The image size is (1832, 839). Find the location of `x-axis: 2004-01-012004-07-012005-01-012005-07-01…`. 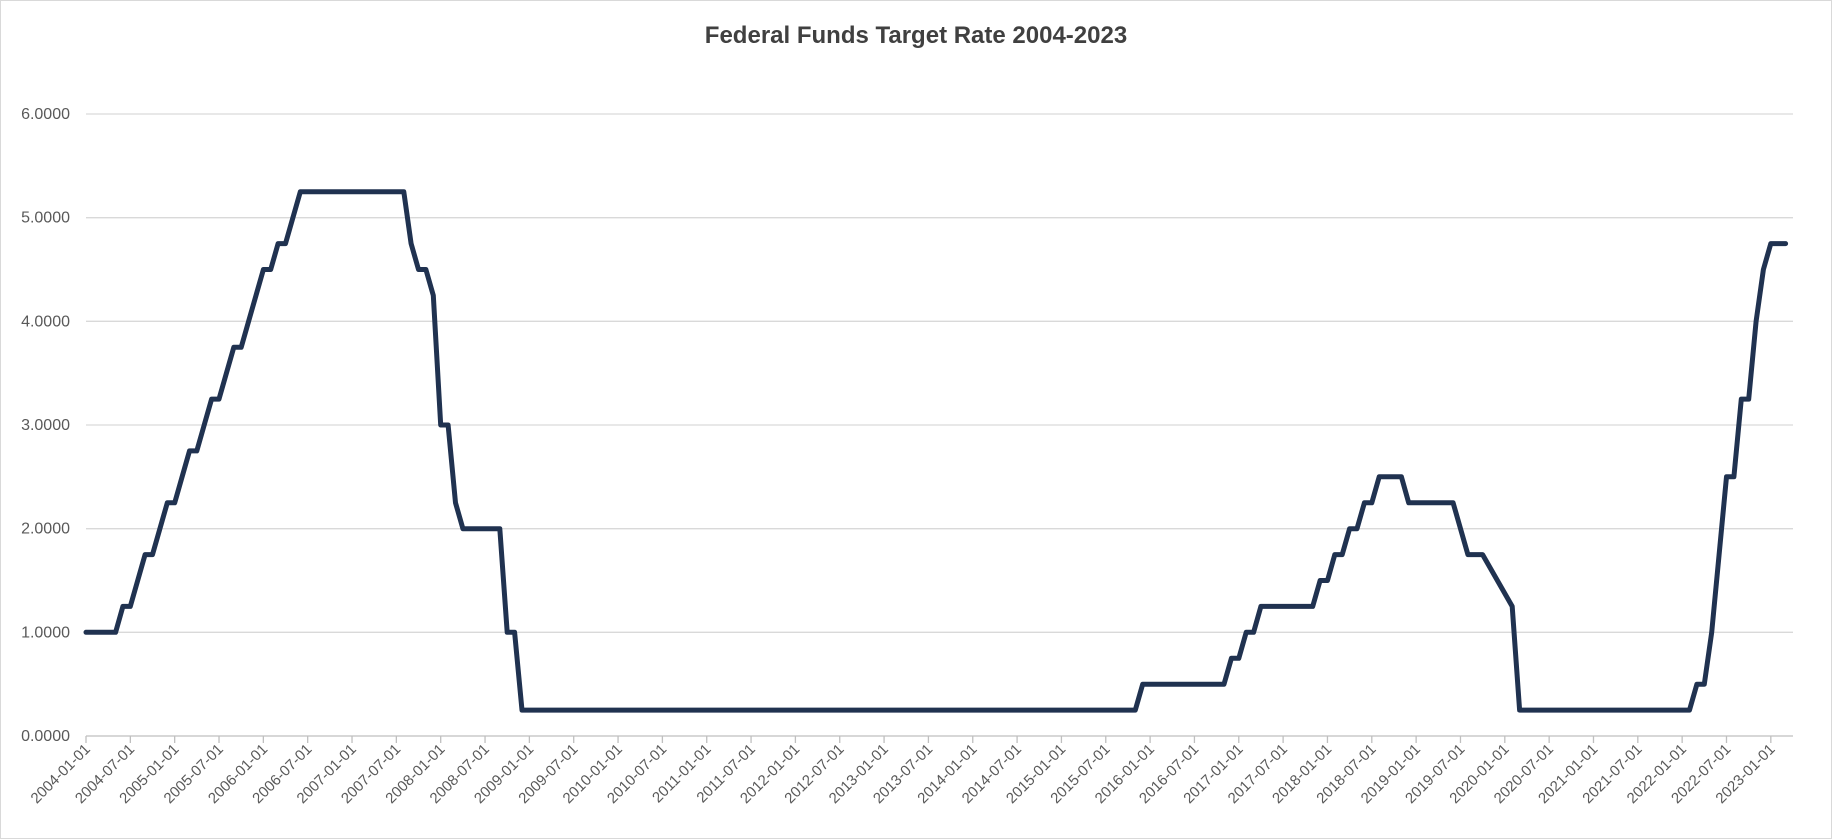

x-axis: 2004-01-012004-07-012005-01-012005-07-01… is located at coordinates (910, 771).